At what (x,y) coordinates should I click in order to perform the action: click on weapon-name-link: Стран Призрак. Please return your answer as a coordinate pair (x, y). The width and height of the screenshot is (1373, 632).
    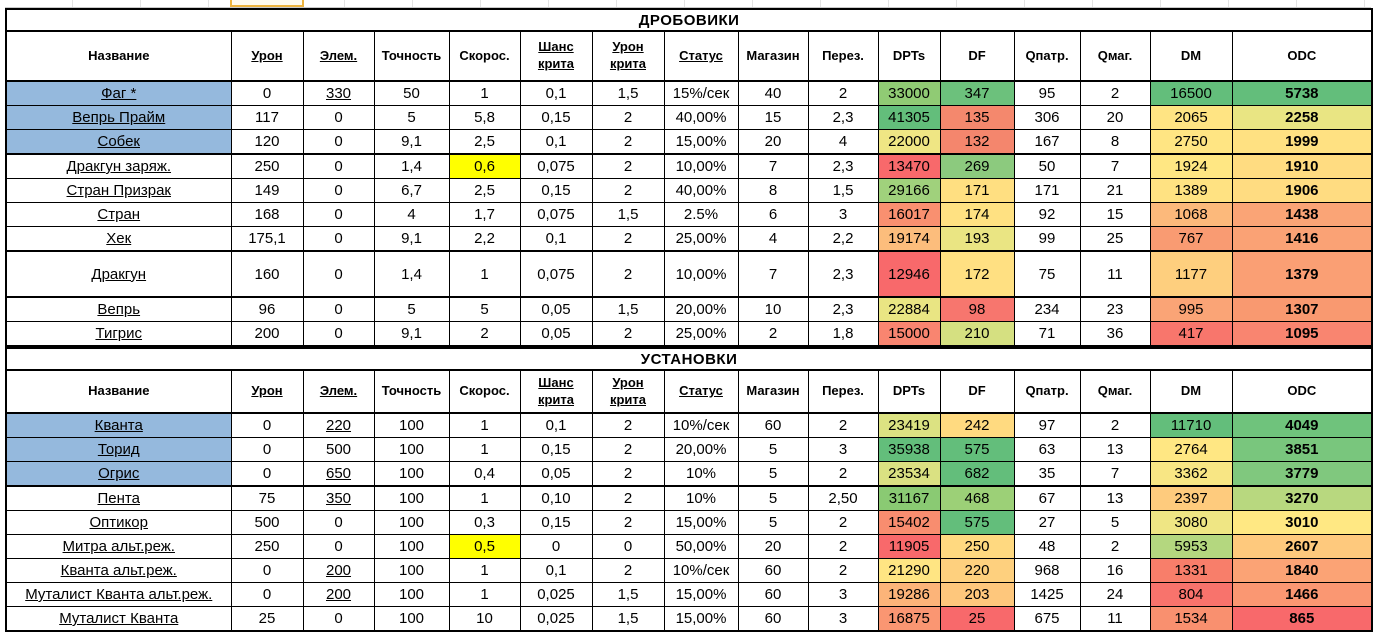
    Looking at the image, I should click on (118, 190).